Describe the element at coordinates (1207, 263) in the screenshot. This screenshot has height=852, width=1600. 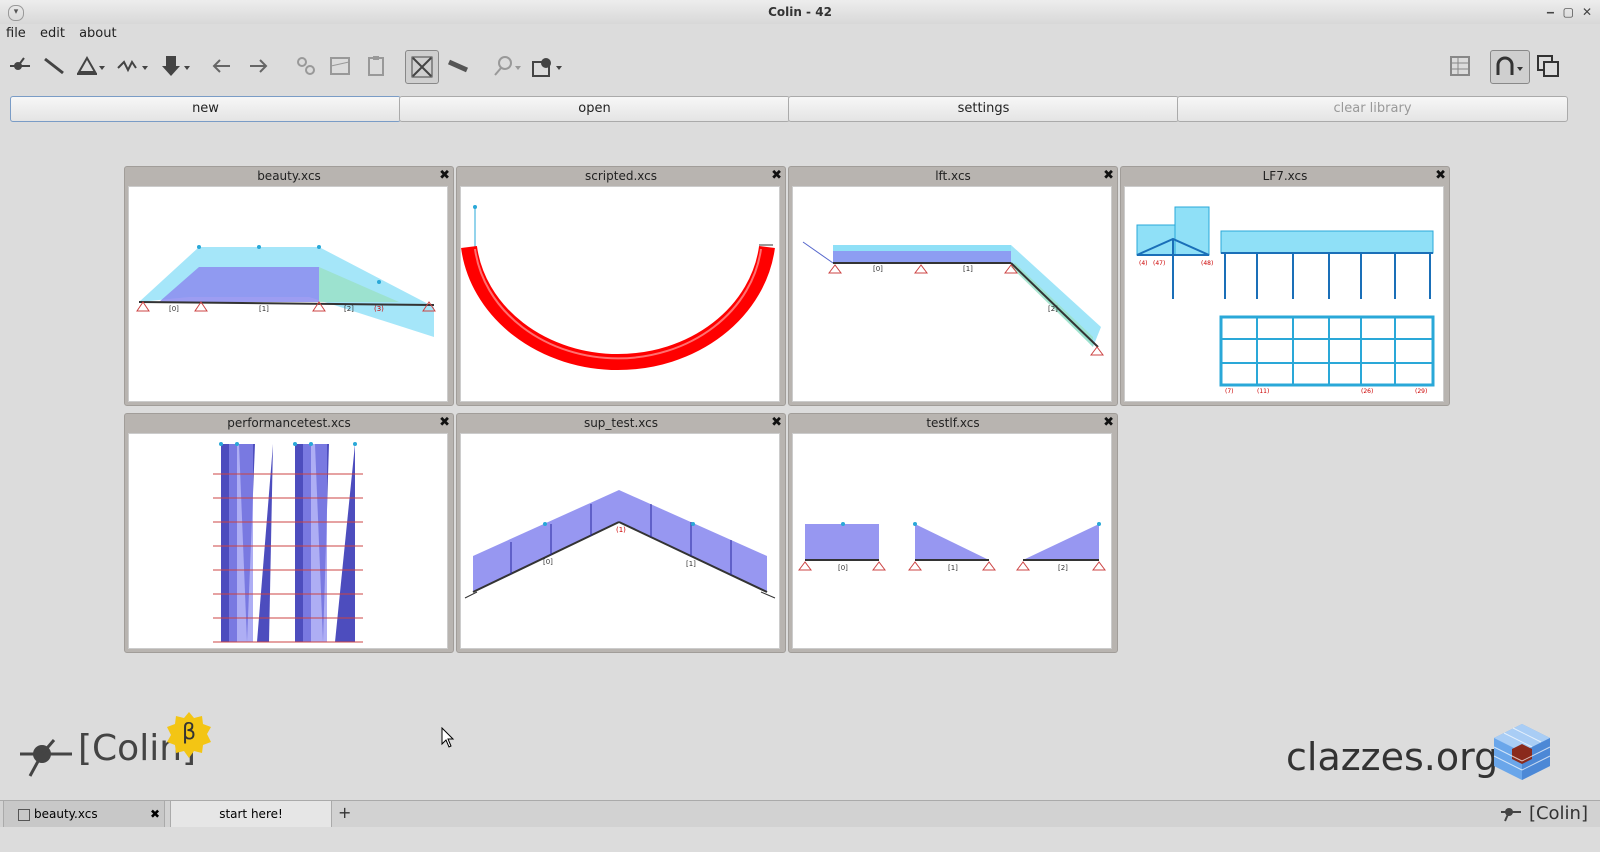
I see `svg-text: (48)` at that location.